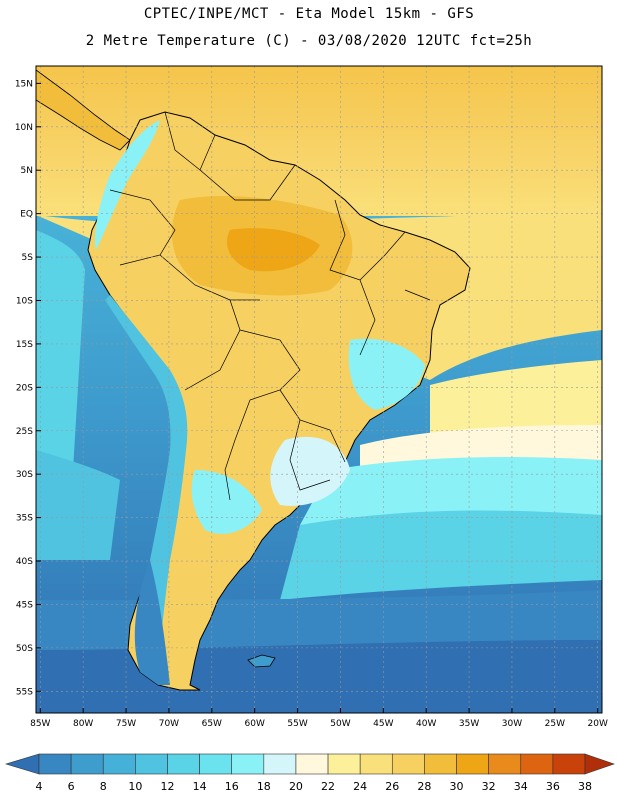  I want to click on legend-label: 38, so click(585, 786).